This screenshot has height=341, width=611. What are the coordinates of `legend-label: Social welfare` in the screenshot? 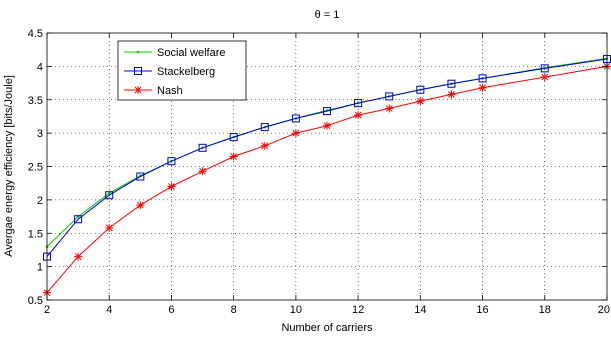 It's located at (191, 53).